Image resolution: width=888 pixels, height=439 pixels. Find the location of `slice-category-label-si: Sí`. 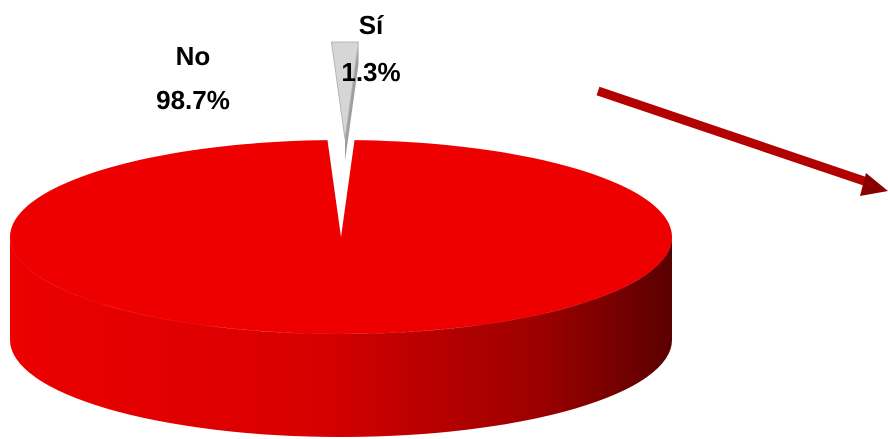

slice-category-label-si: Sí is located at coordinates (371, 25).